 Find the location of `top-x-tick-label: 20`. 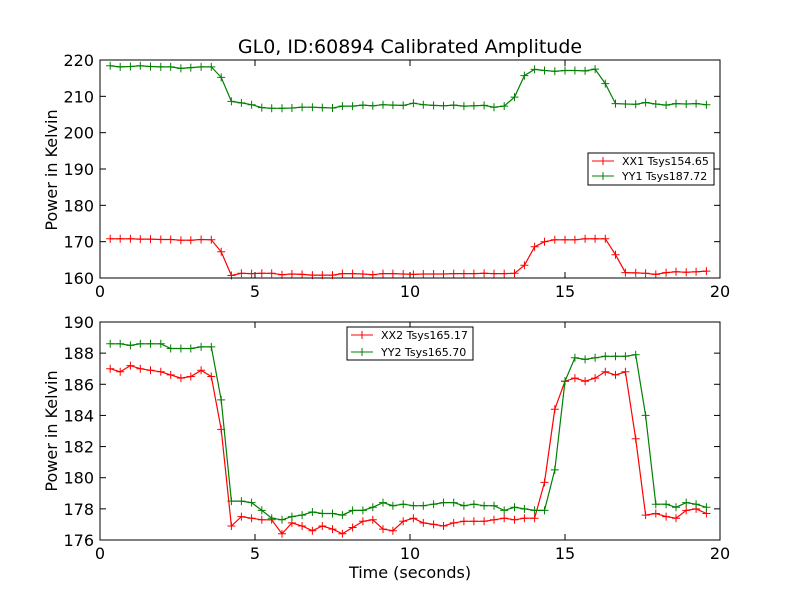

top-x-tick-label: 20 is located at coordinates (720, 291).